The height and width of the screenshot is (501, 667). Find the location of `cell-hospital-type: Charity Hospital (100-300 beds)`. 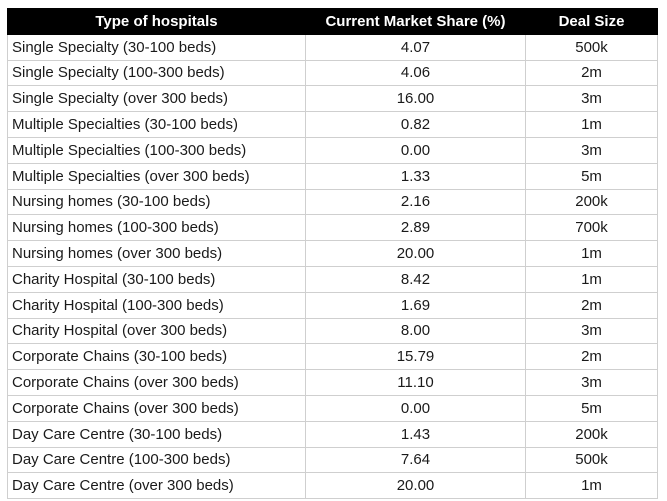

cell-hospital-type: Charity Hospital (100-300 beds) is located at coordinates (156, 305).